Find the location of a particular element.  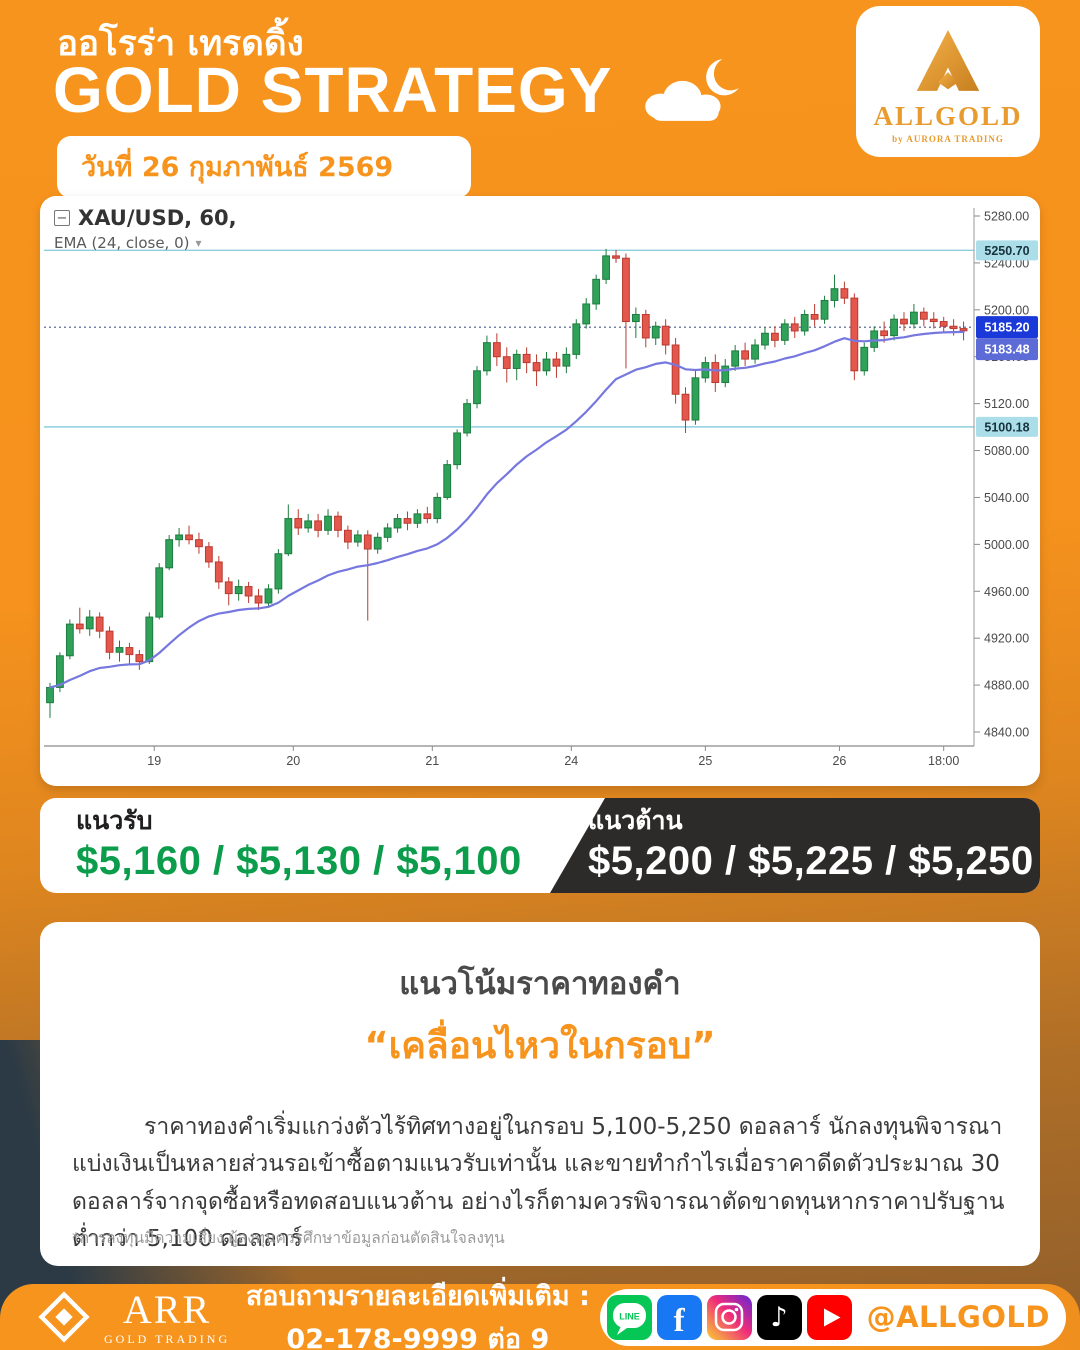

support-panel: แนวรับ $5,160 / $5,130 / $5,100 is located at coordinates (299, 845).